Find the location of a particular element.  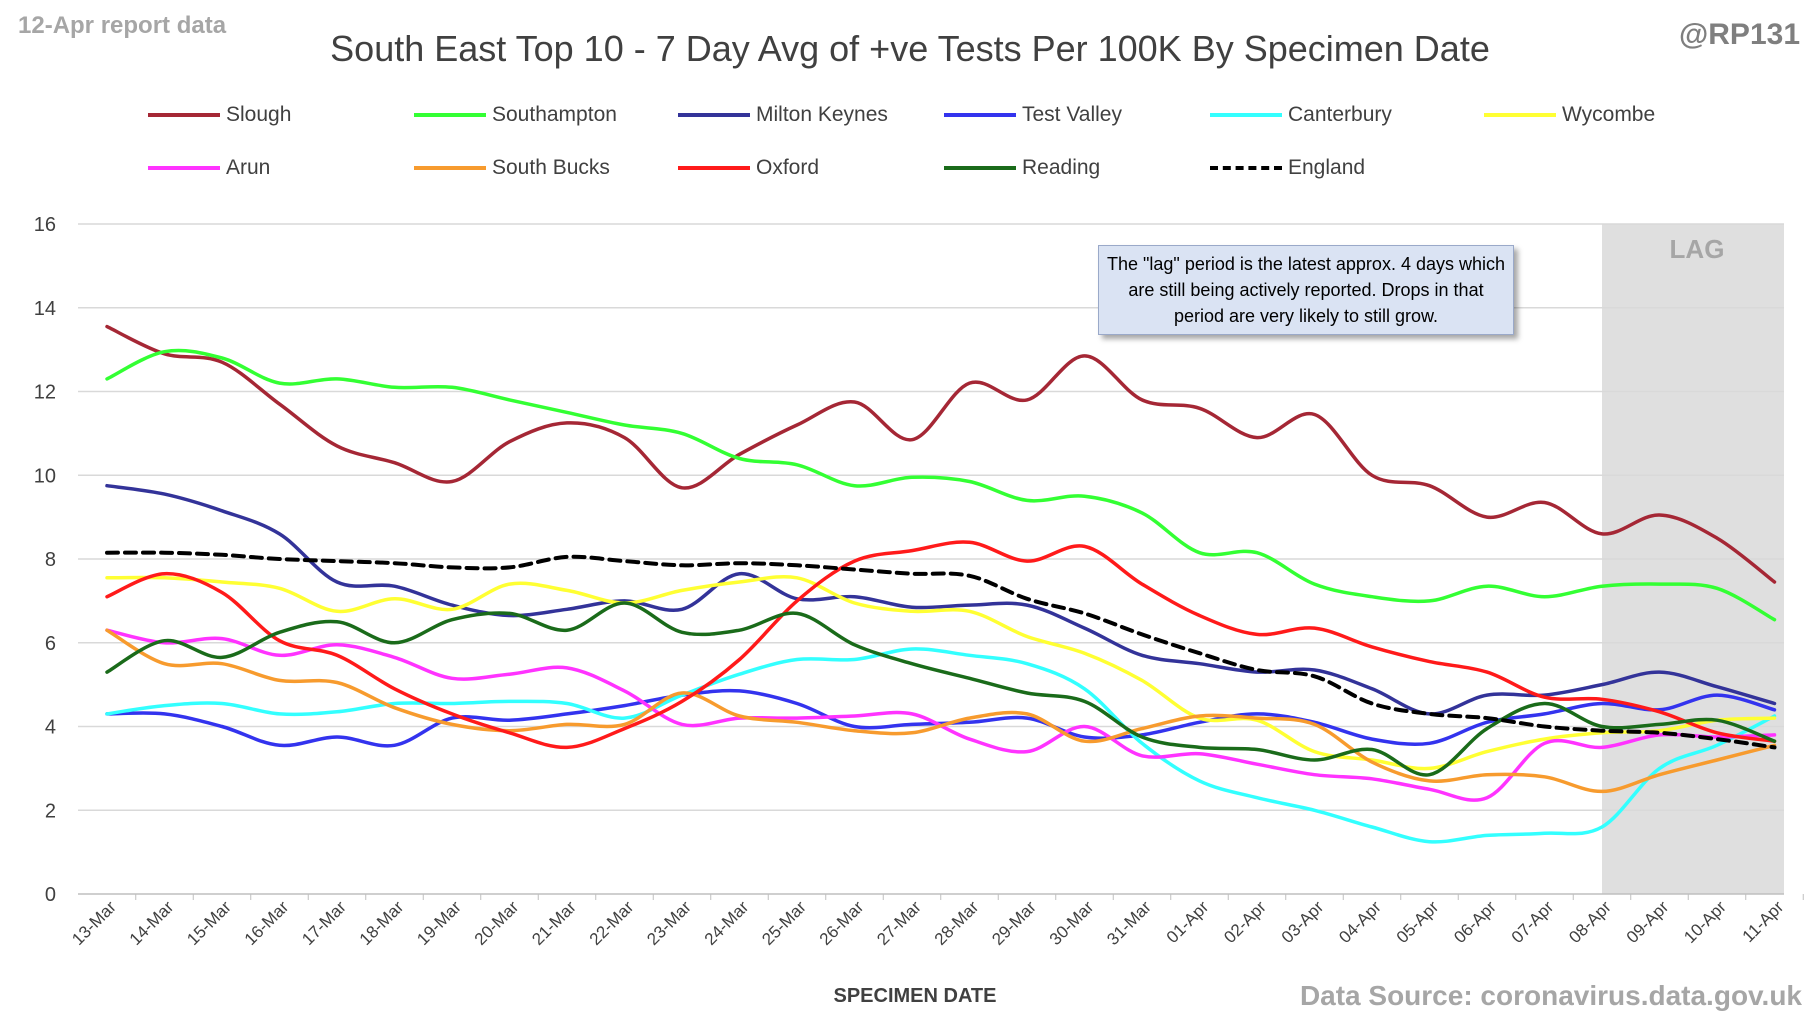

x-tick-label: 11-Apr is located at coordinates (1763, 921).